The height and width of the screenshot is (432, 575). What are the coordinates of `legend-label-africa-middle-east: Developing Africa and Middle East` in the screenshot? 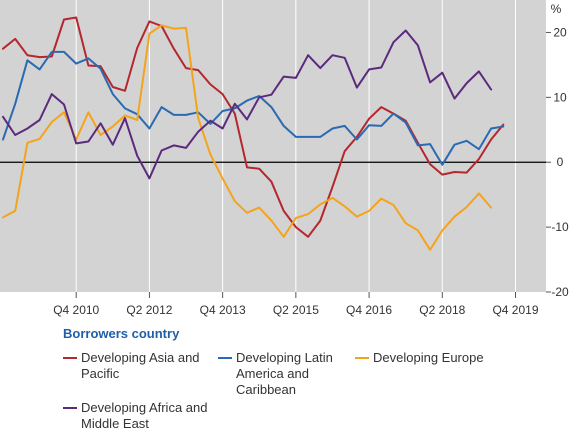 It's located at (144, 415).